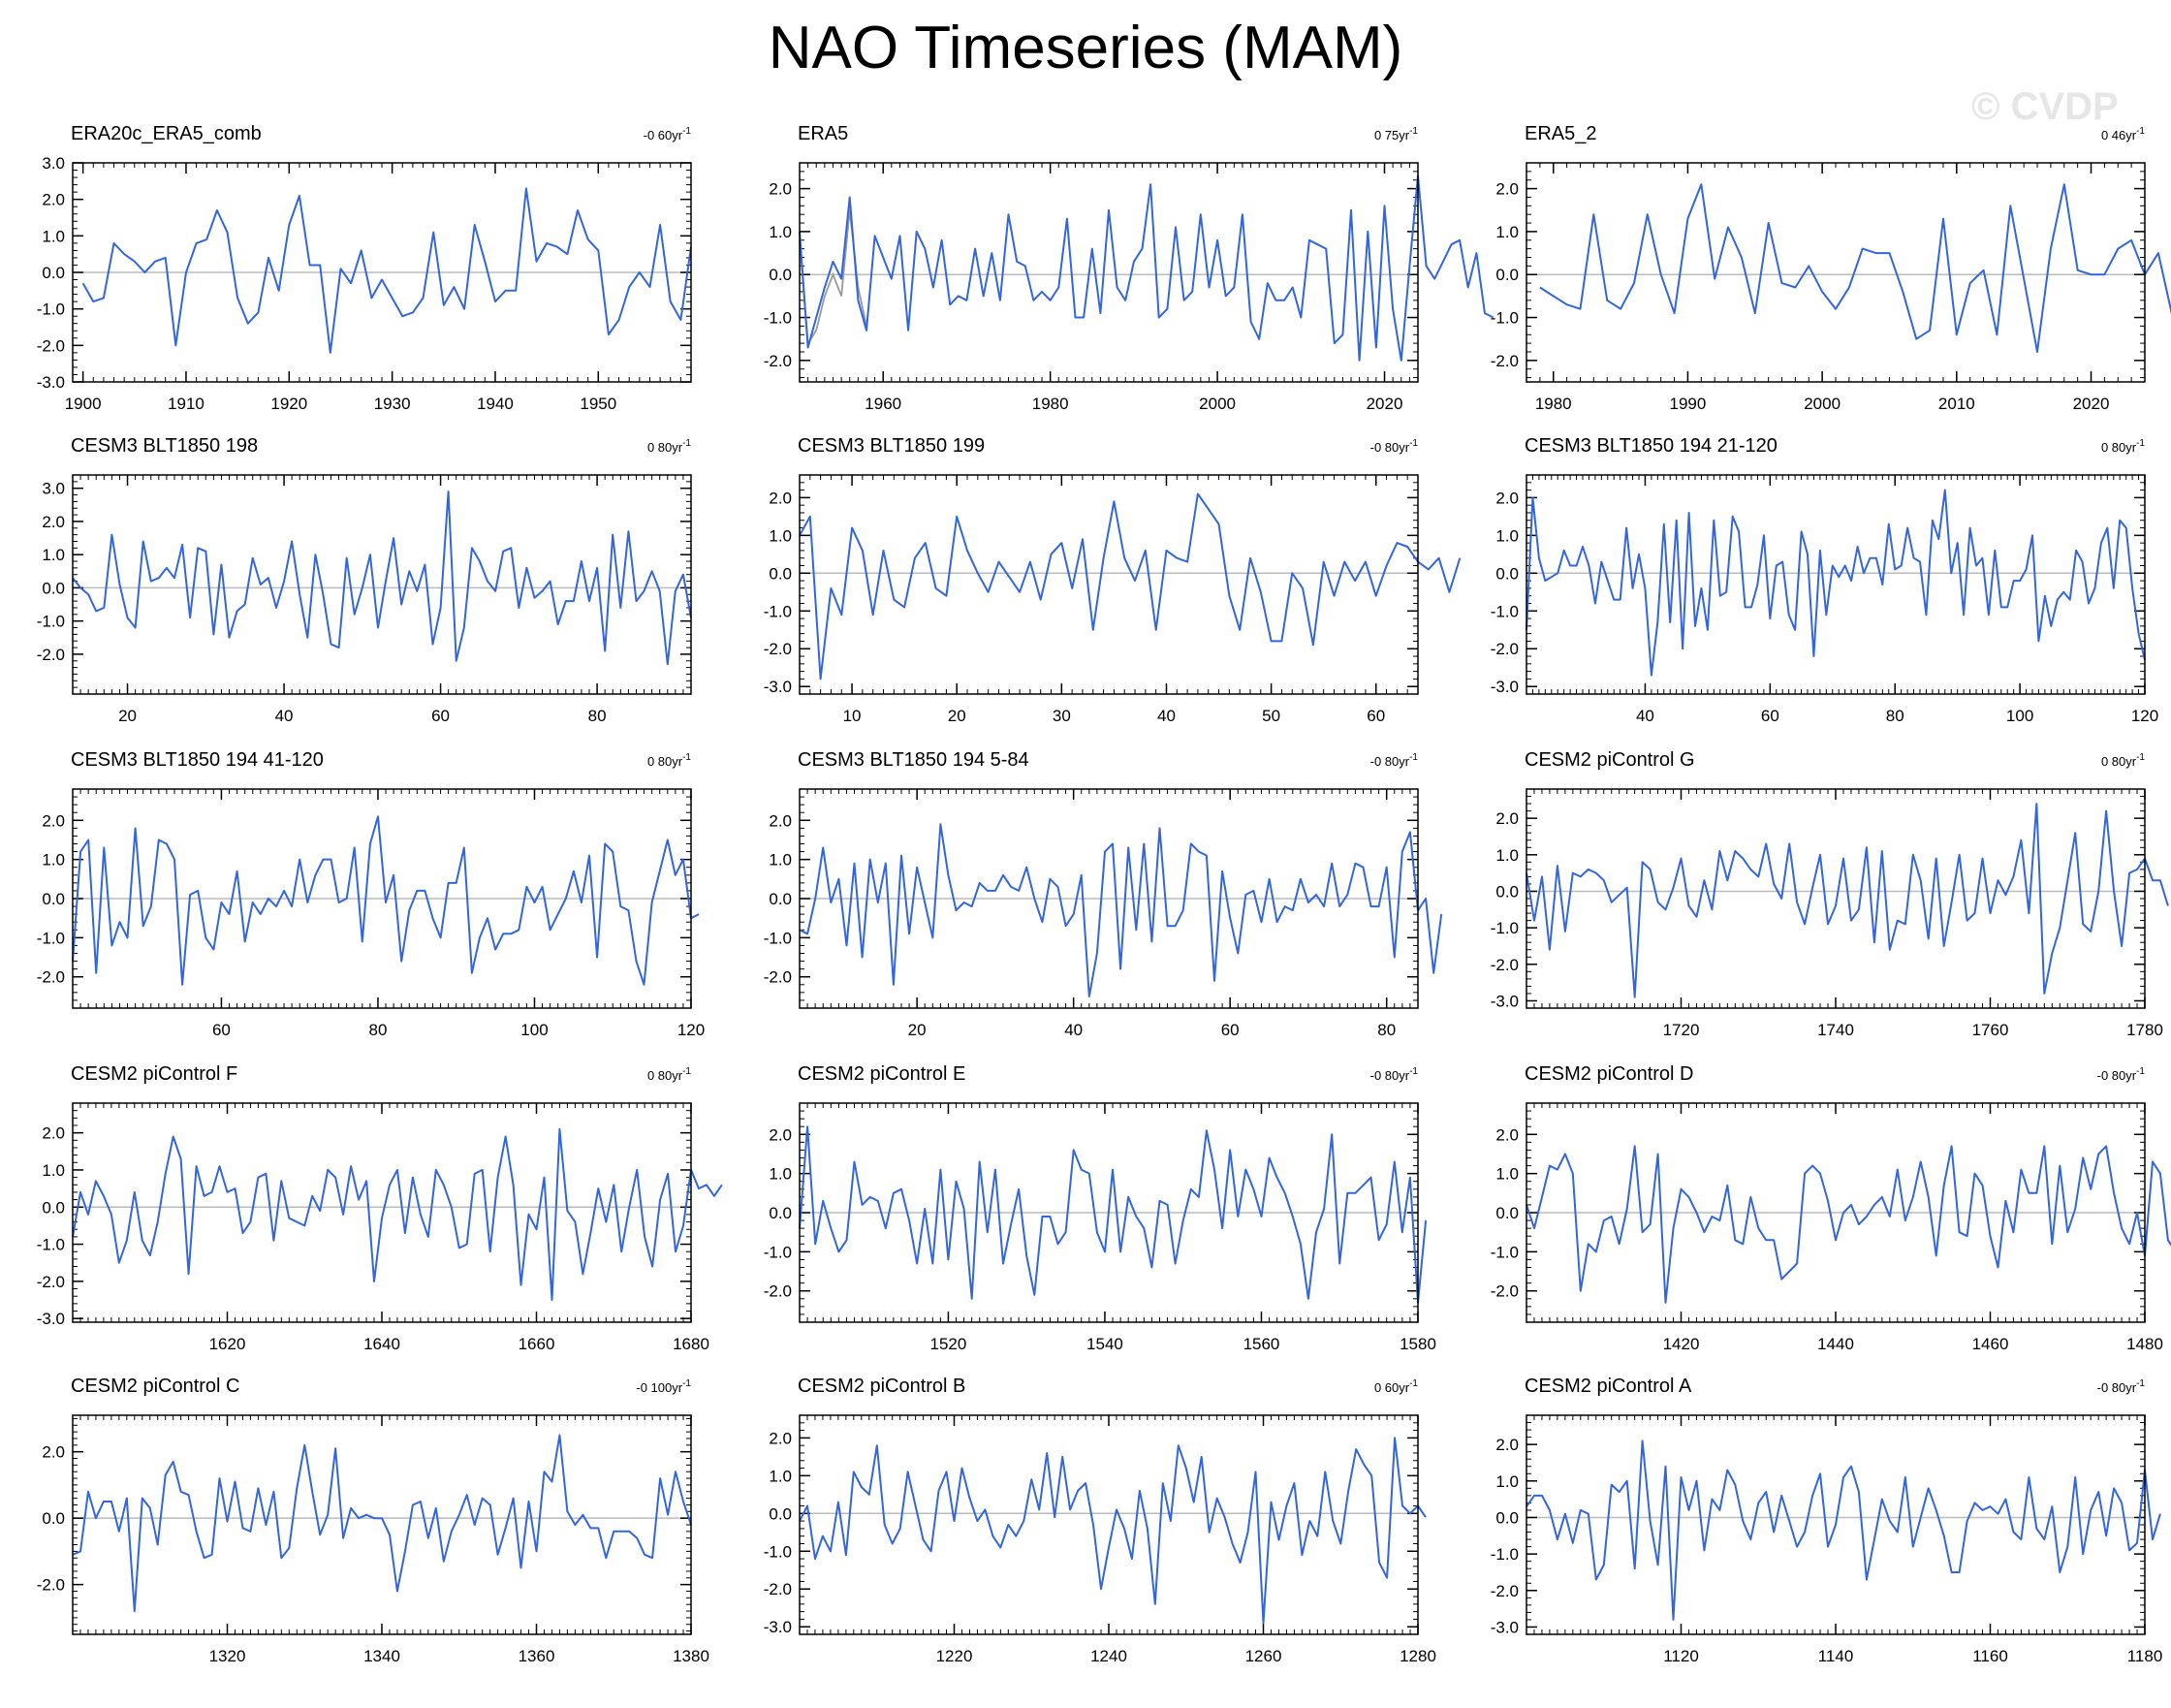 Image resolution: width=2171 pixels, height=1708 pixels. I want to click on trend-label: -0 100yr-1, so click(663, 1386).